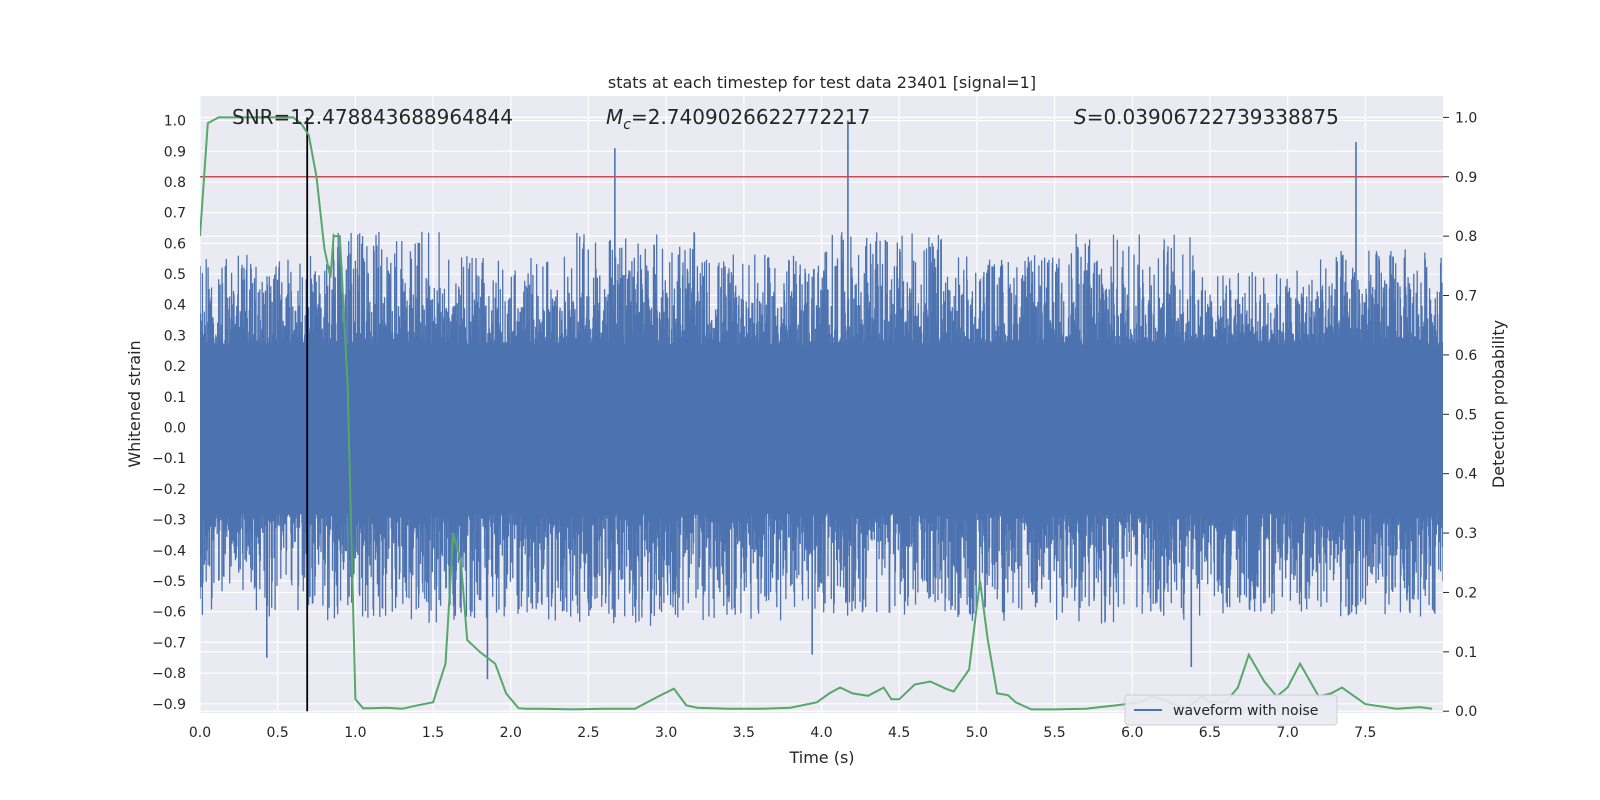 This screenshot has width=1600, height=800. I want to click on snr-annotation: SNR=12.478843688964844, so click(372, 117).